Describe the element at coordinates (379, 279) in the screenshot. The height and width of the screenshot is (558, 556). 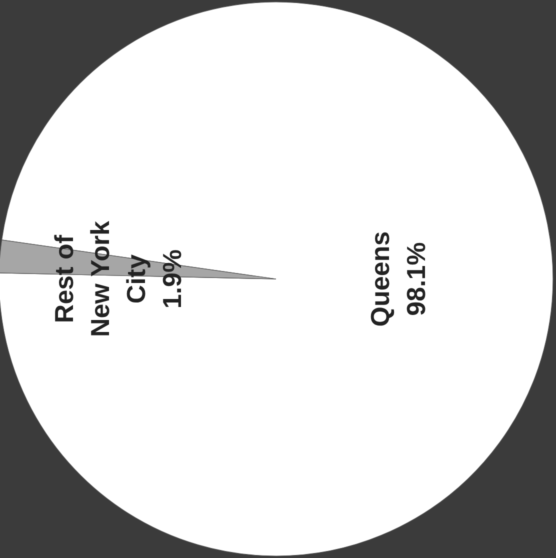
I see `slice-label: Queens` at that location.